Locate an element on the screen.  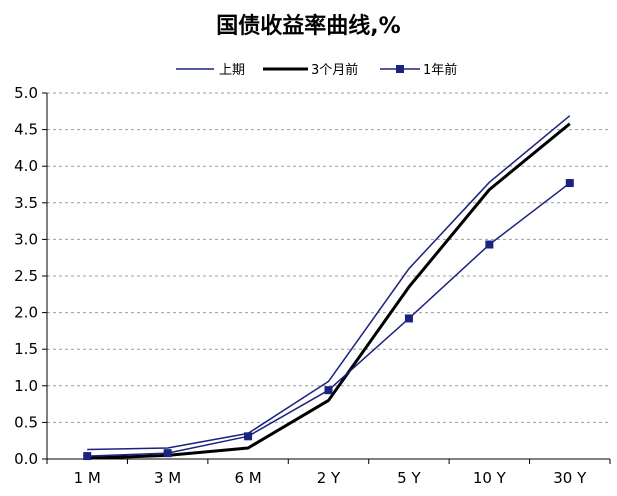
y-tick-label: 4.0 is located at coordinates (26, 166).